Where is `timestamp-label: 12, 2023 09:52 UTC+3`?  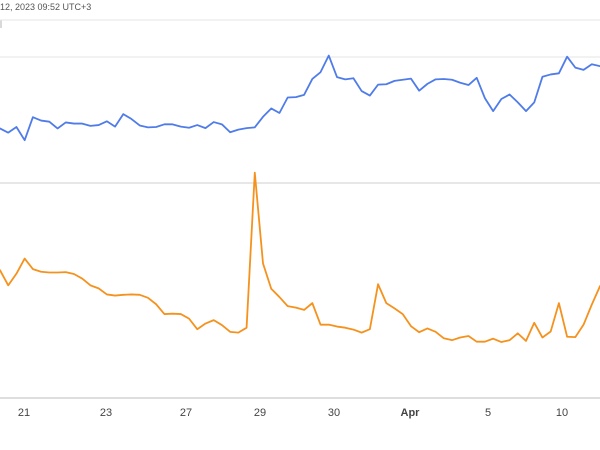 timestamp-label: 12, 2023 09:52 UTC+3 is located at coordinates (46, 7).